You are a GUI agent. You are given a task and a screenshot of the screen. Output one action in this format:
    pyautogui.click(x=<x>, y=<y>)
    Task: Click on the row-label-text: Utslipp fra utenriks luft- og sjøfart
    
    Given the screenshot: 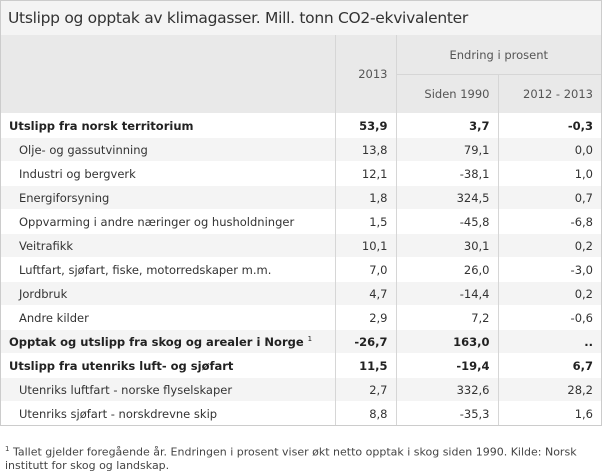 What is the action you would take?
    pyautogui.click(x=121, y=365)
    